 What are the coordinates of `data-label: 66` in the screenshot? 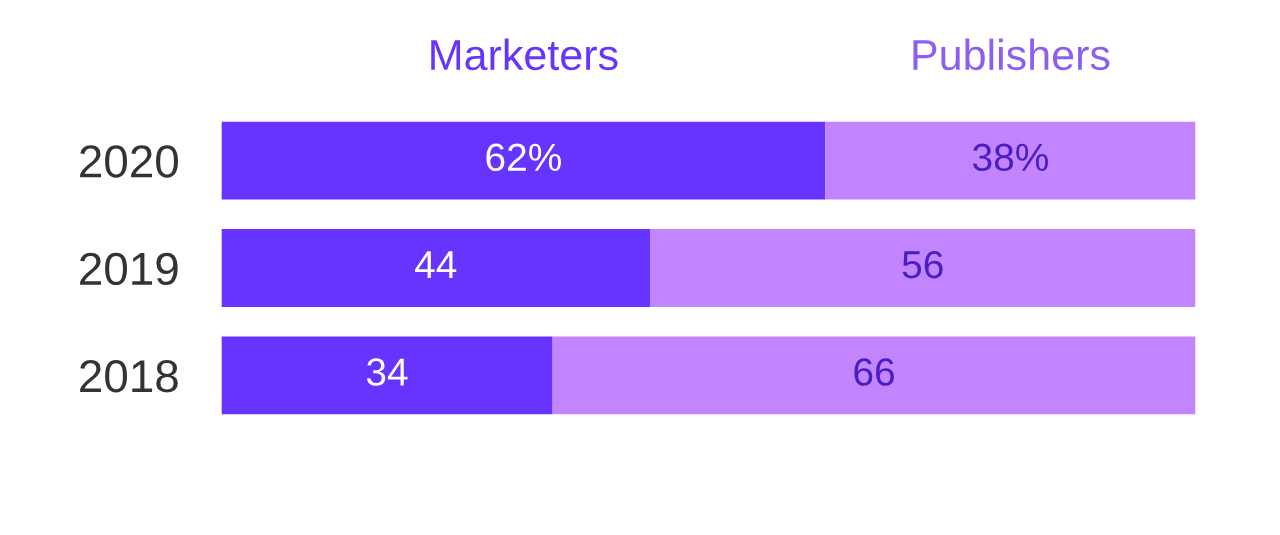 It's located at (874, 372).